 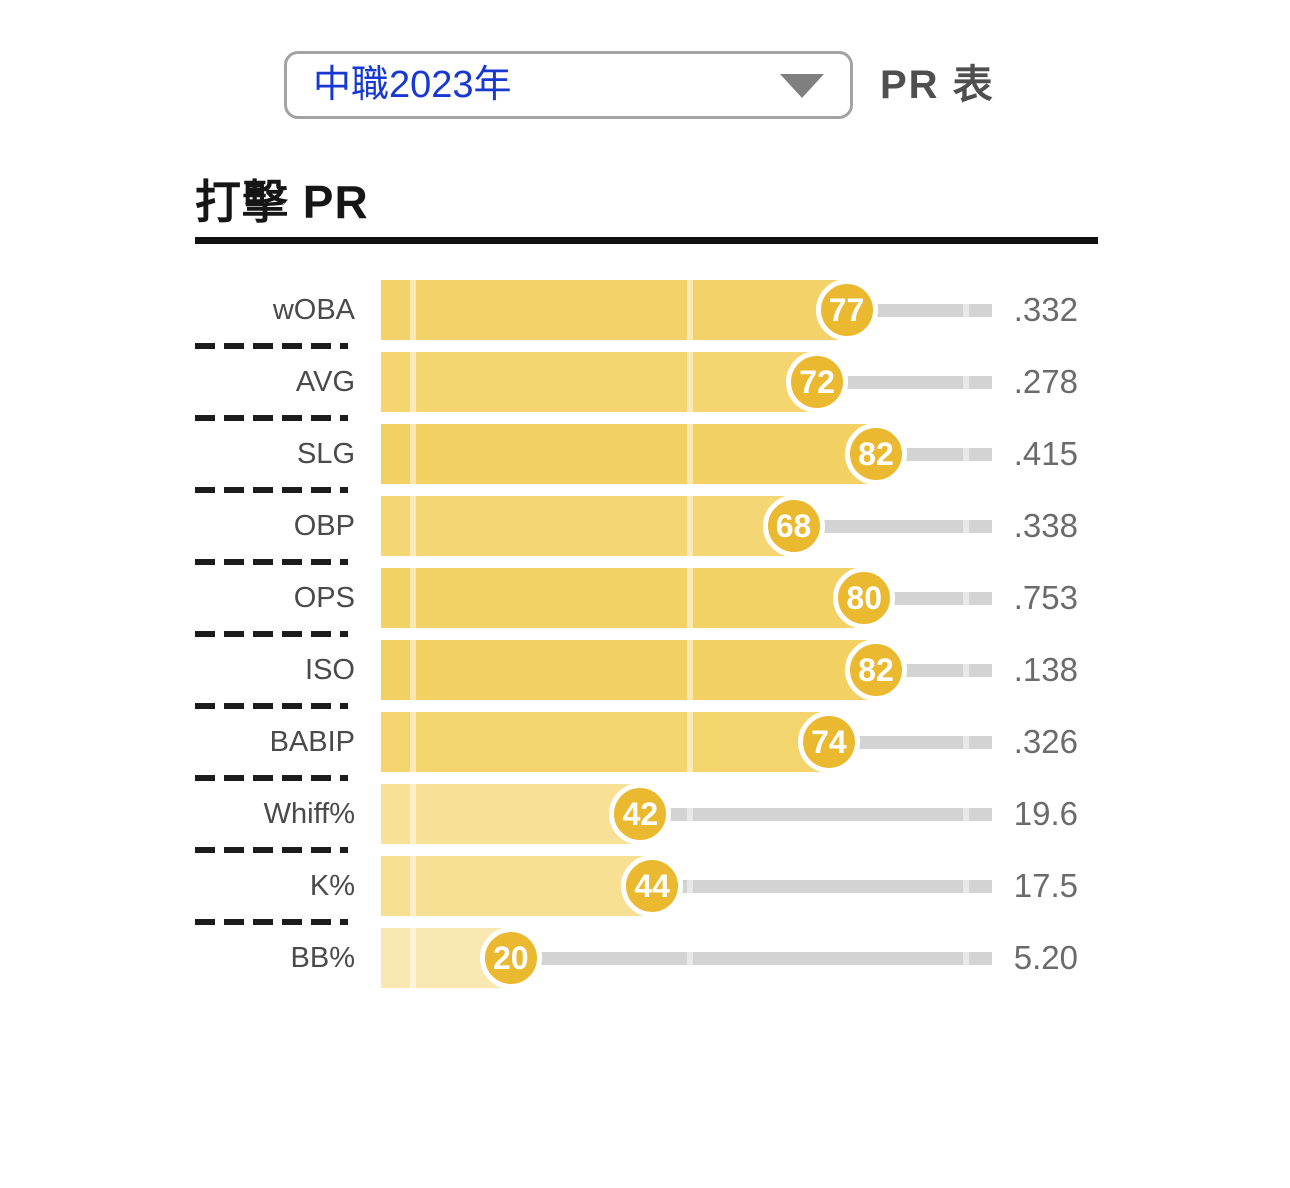 I want to click on stat-label: ISO, so click(x=330, y=670).